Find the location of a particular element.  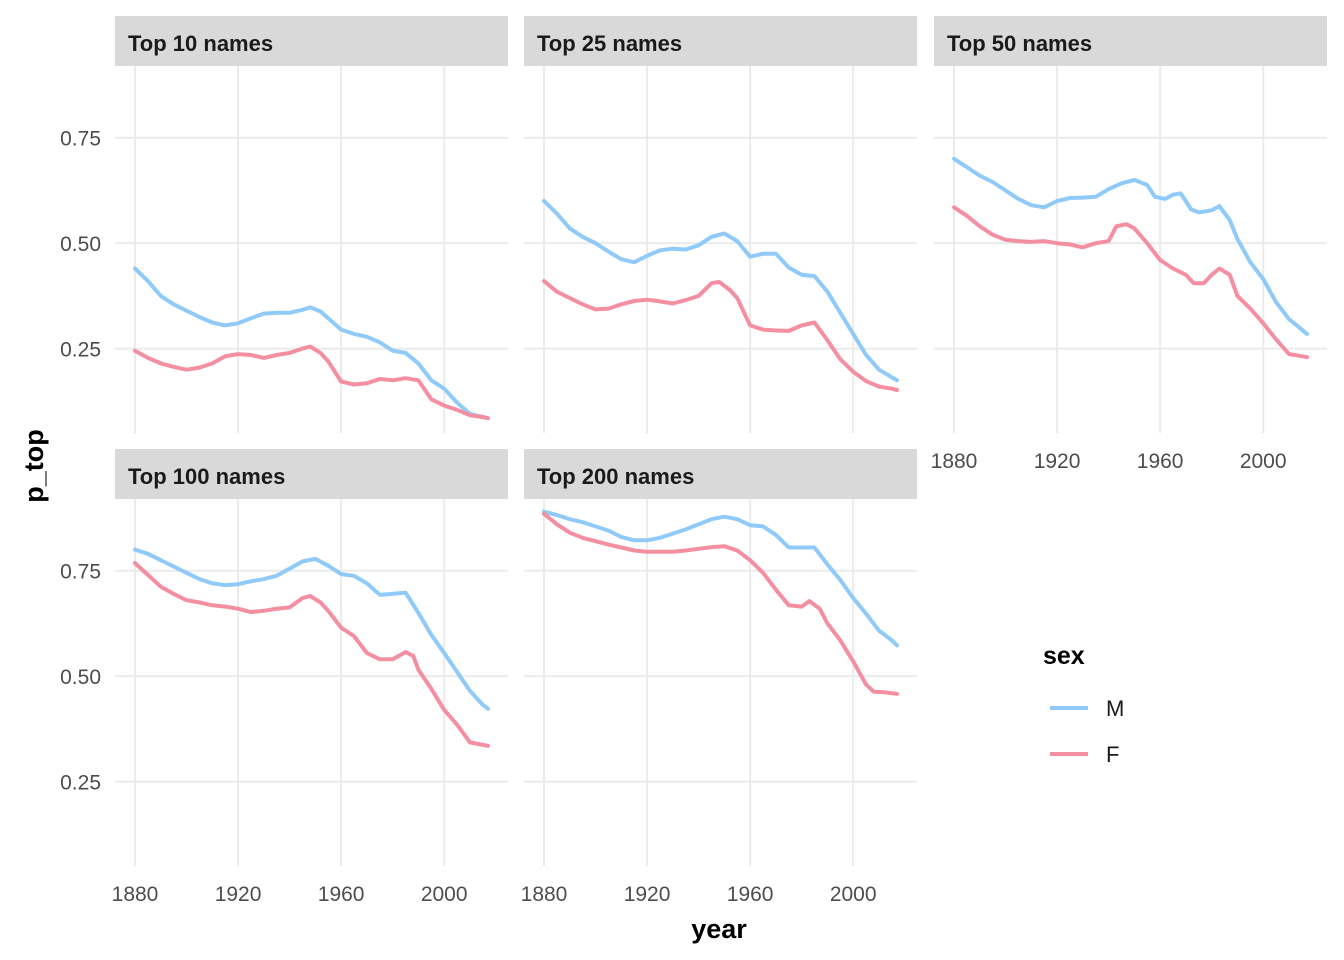

legend: sex M F is located at coordinates (1083, 704).